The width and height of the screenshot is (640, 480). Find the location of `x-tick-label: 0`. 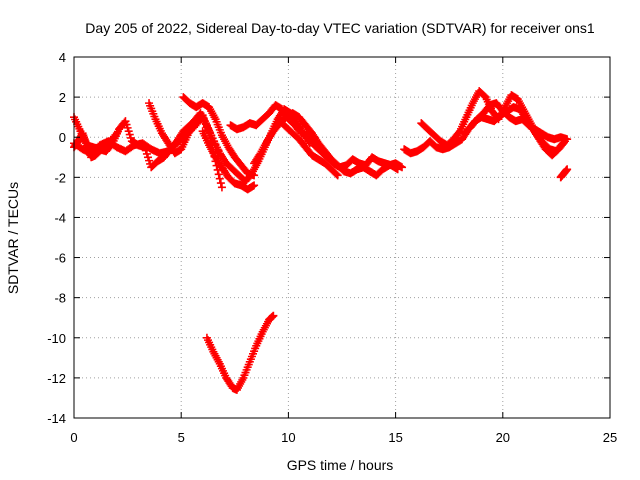

x-tick-label: 0 is located at coordinates (73, 437).